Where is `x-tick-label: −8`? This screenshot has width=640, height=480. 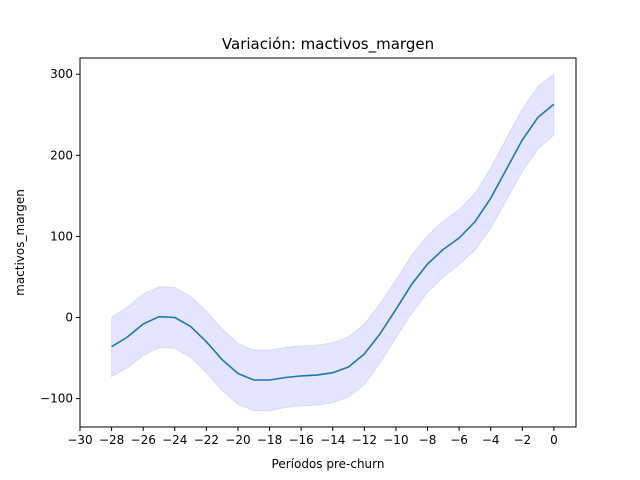
x-tick-label: −8 is located at coordinates (428, 440).